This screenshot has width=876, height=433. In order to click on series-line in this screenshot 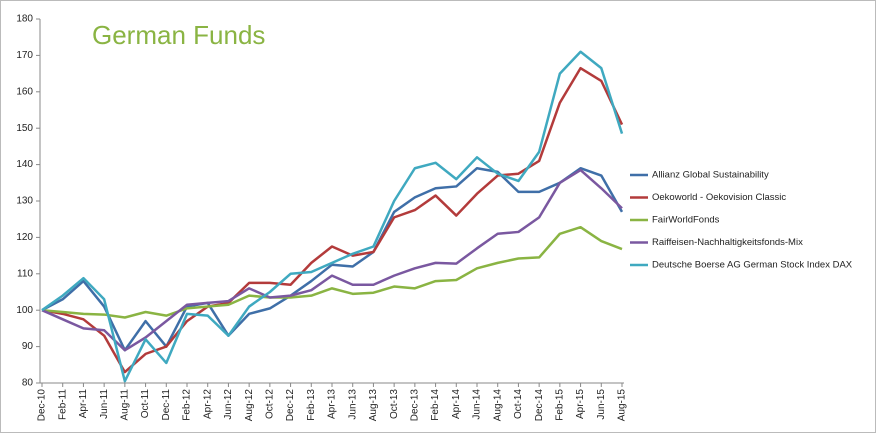, I will do `click(332, 272)`.